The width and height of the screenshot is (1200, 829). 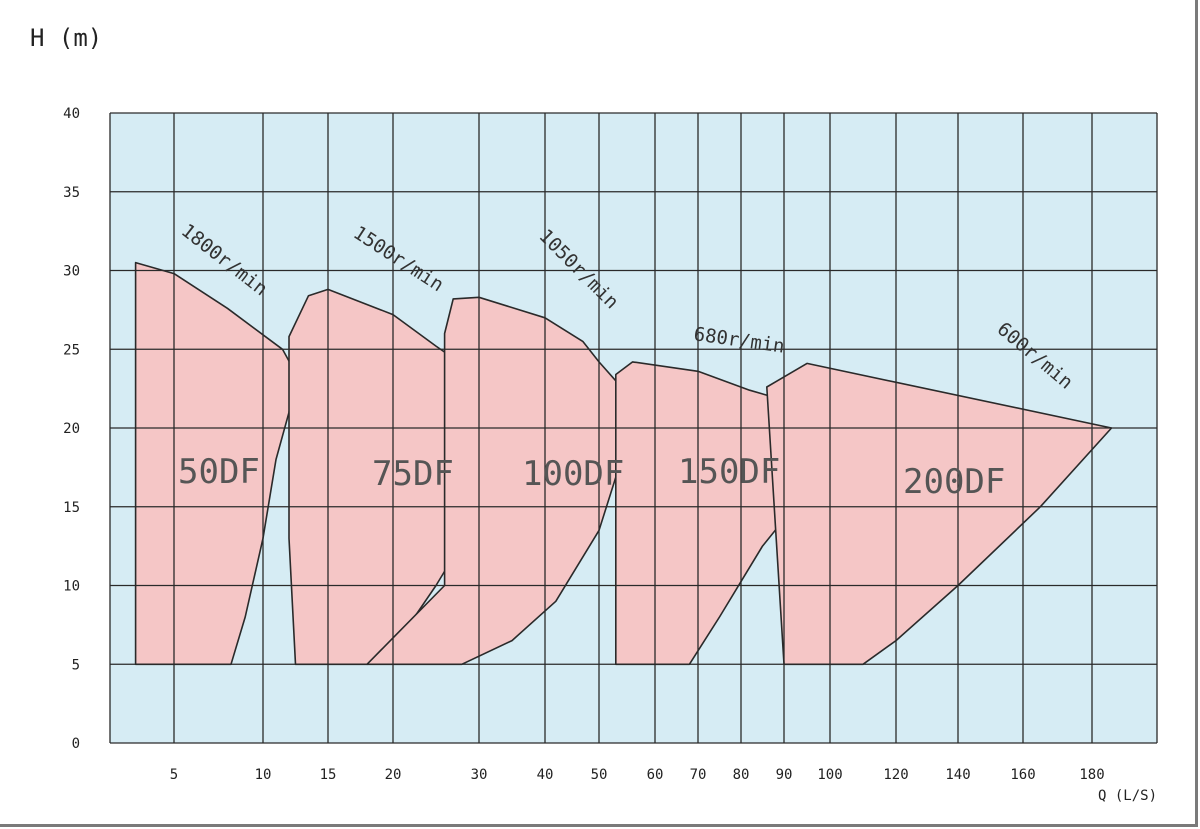 I want to click on x-tick-label: 5, so click(x=174, y=775).